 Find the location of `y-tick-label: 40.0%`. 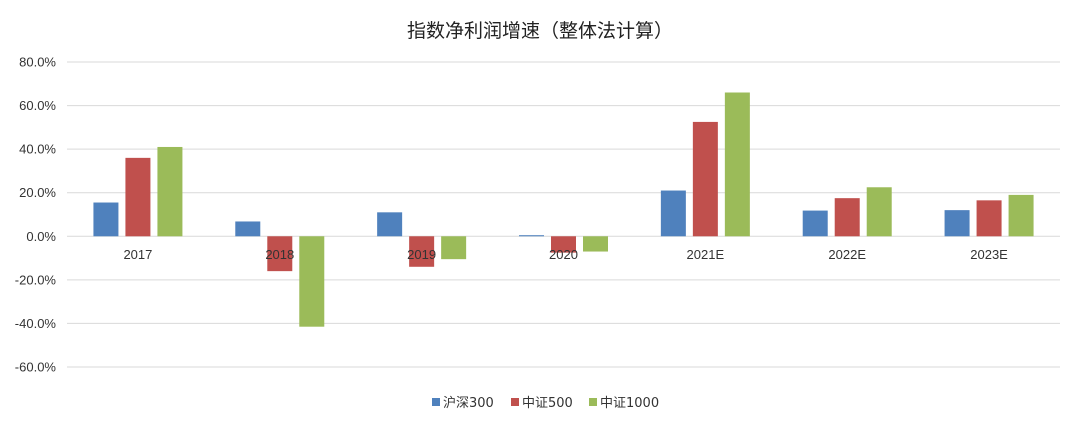

y-tick-label: 40.0% is located at coordinates (37, 149).